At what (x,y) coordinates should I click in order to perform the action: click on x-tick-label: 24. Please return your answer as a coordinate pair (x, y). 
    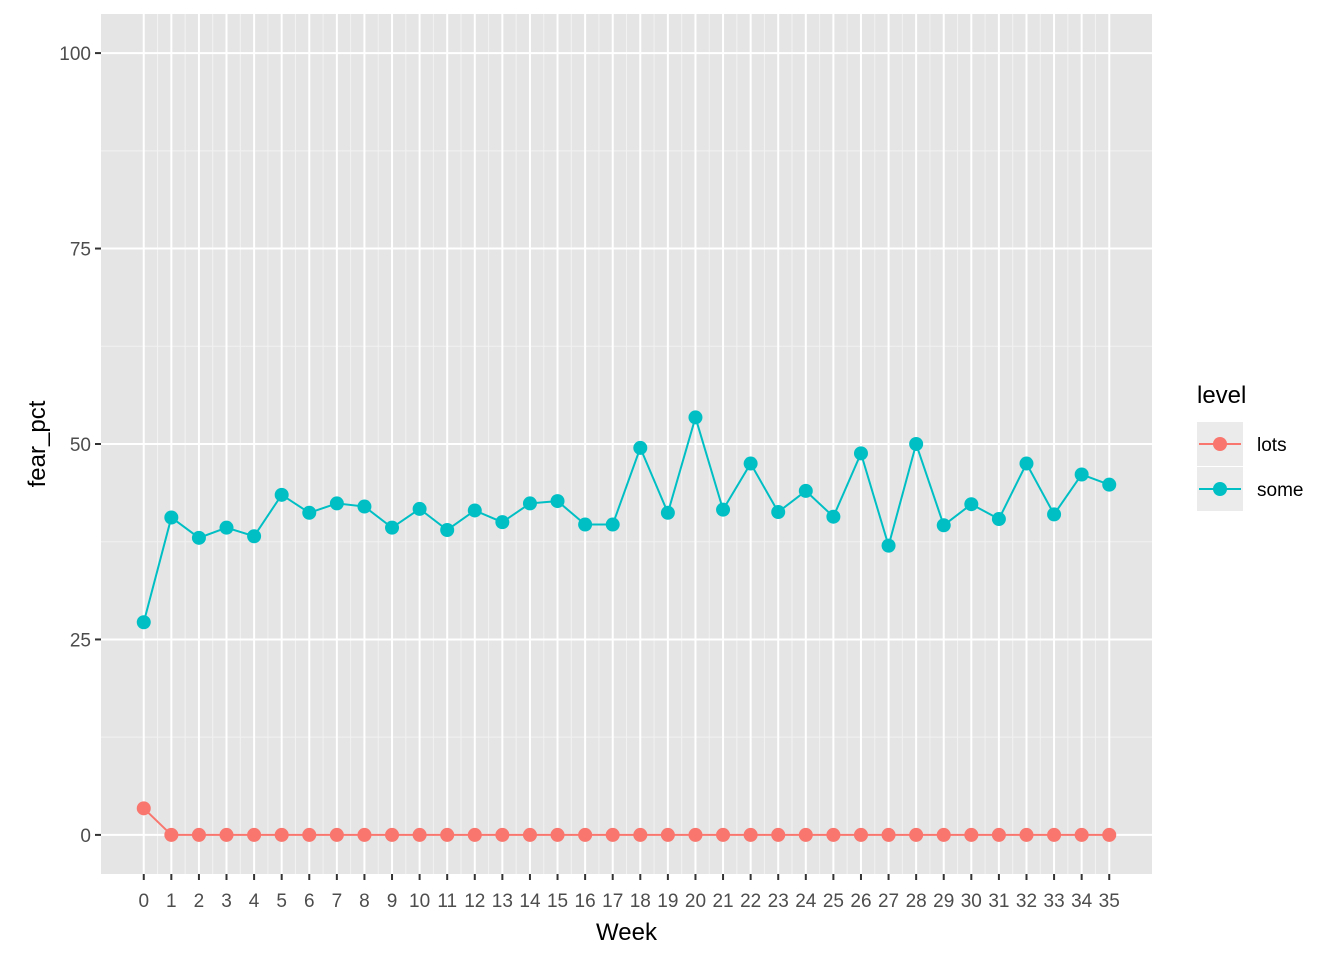
    Looking at the image, I should click on (806, 901).